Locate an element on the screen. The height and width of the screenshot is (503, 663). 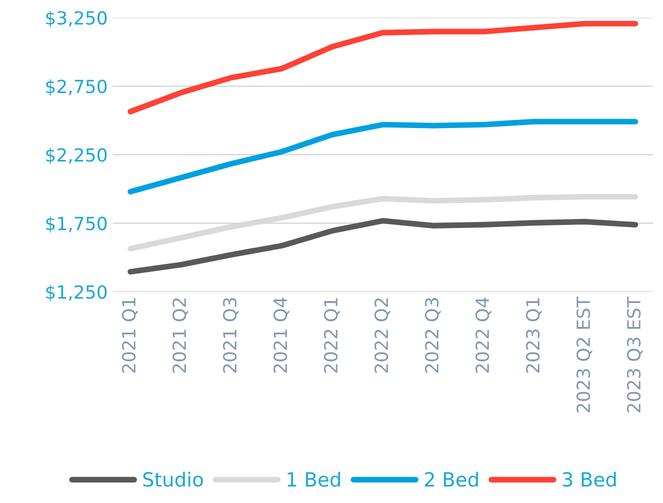
legend-label: 3 Bed is located at coordinates (589, 479).